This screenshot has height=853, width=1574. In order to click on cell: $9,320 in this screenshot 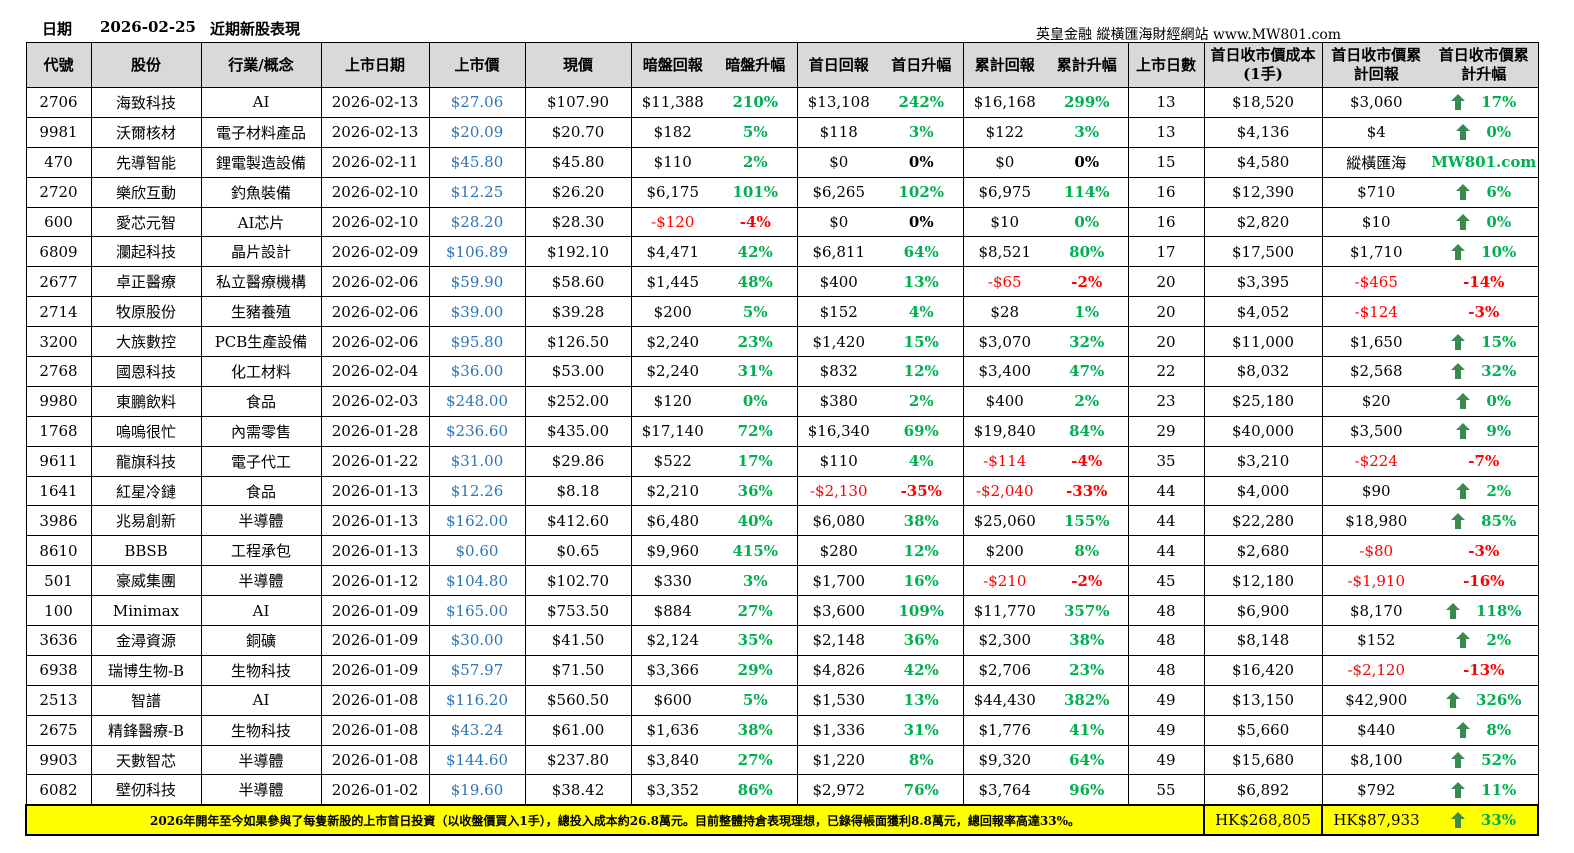, I will do `click(1004, 760)`.